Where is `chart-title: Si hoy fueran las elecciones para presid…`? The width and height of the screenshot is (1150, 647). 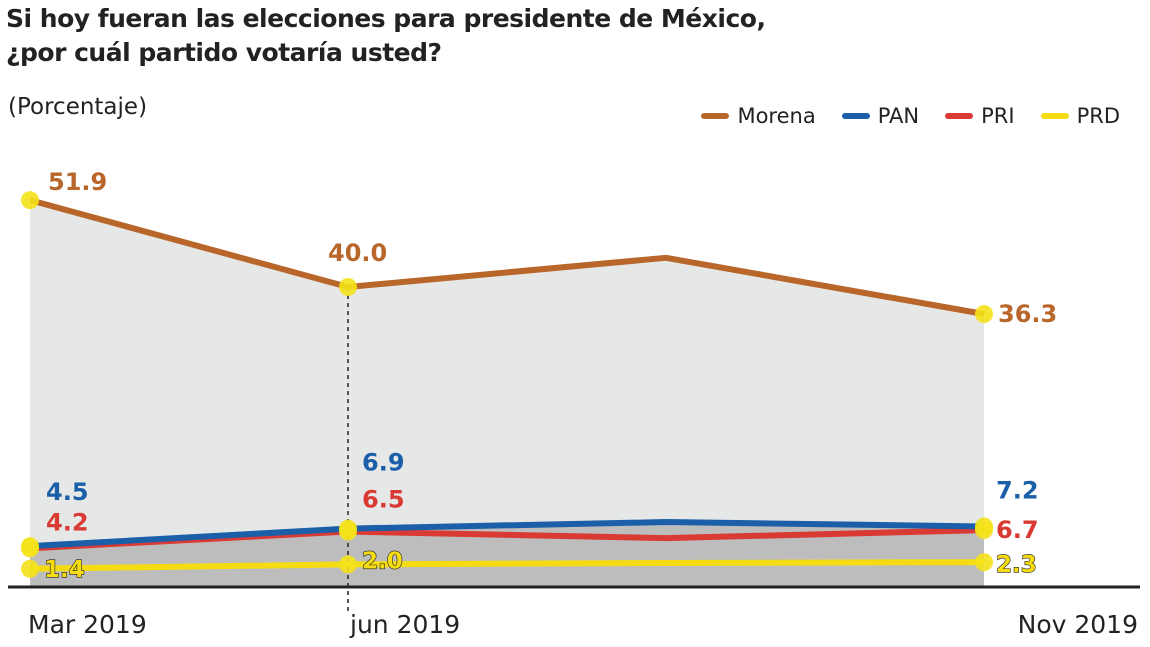
chart-title: Si hoy fueran las elecciones para presid… is located at coordinates (386, 36).